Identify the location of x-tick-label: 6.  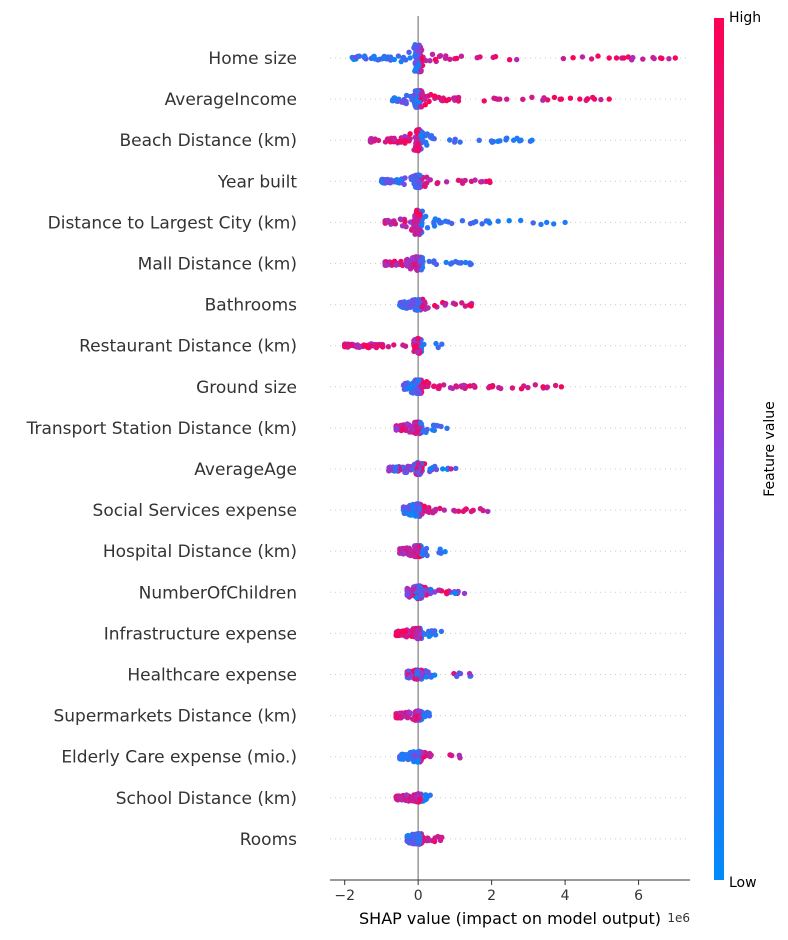
(638, 896).